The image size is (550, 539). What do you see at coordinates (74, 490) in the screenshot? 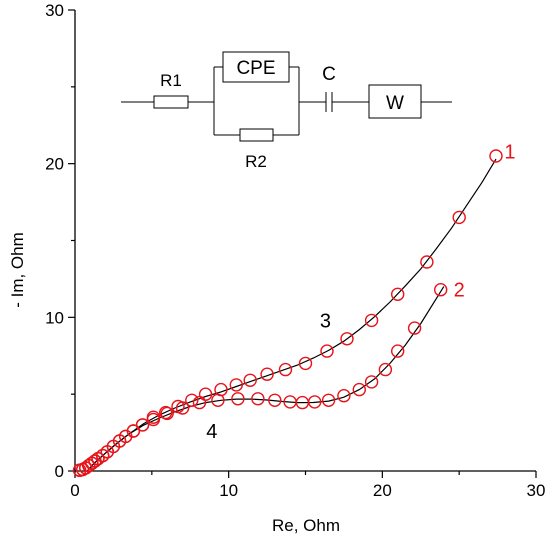
I see `x-tick-label: 0` at bounding box center [74, 490].